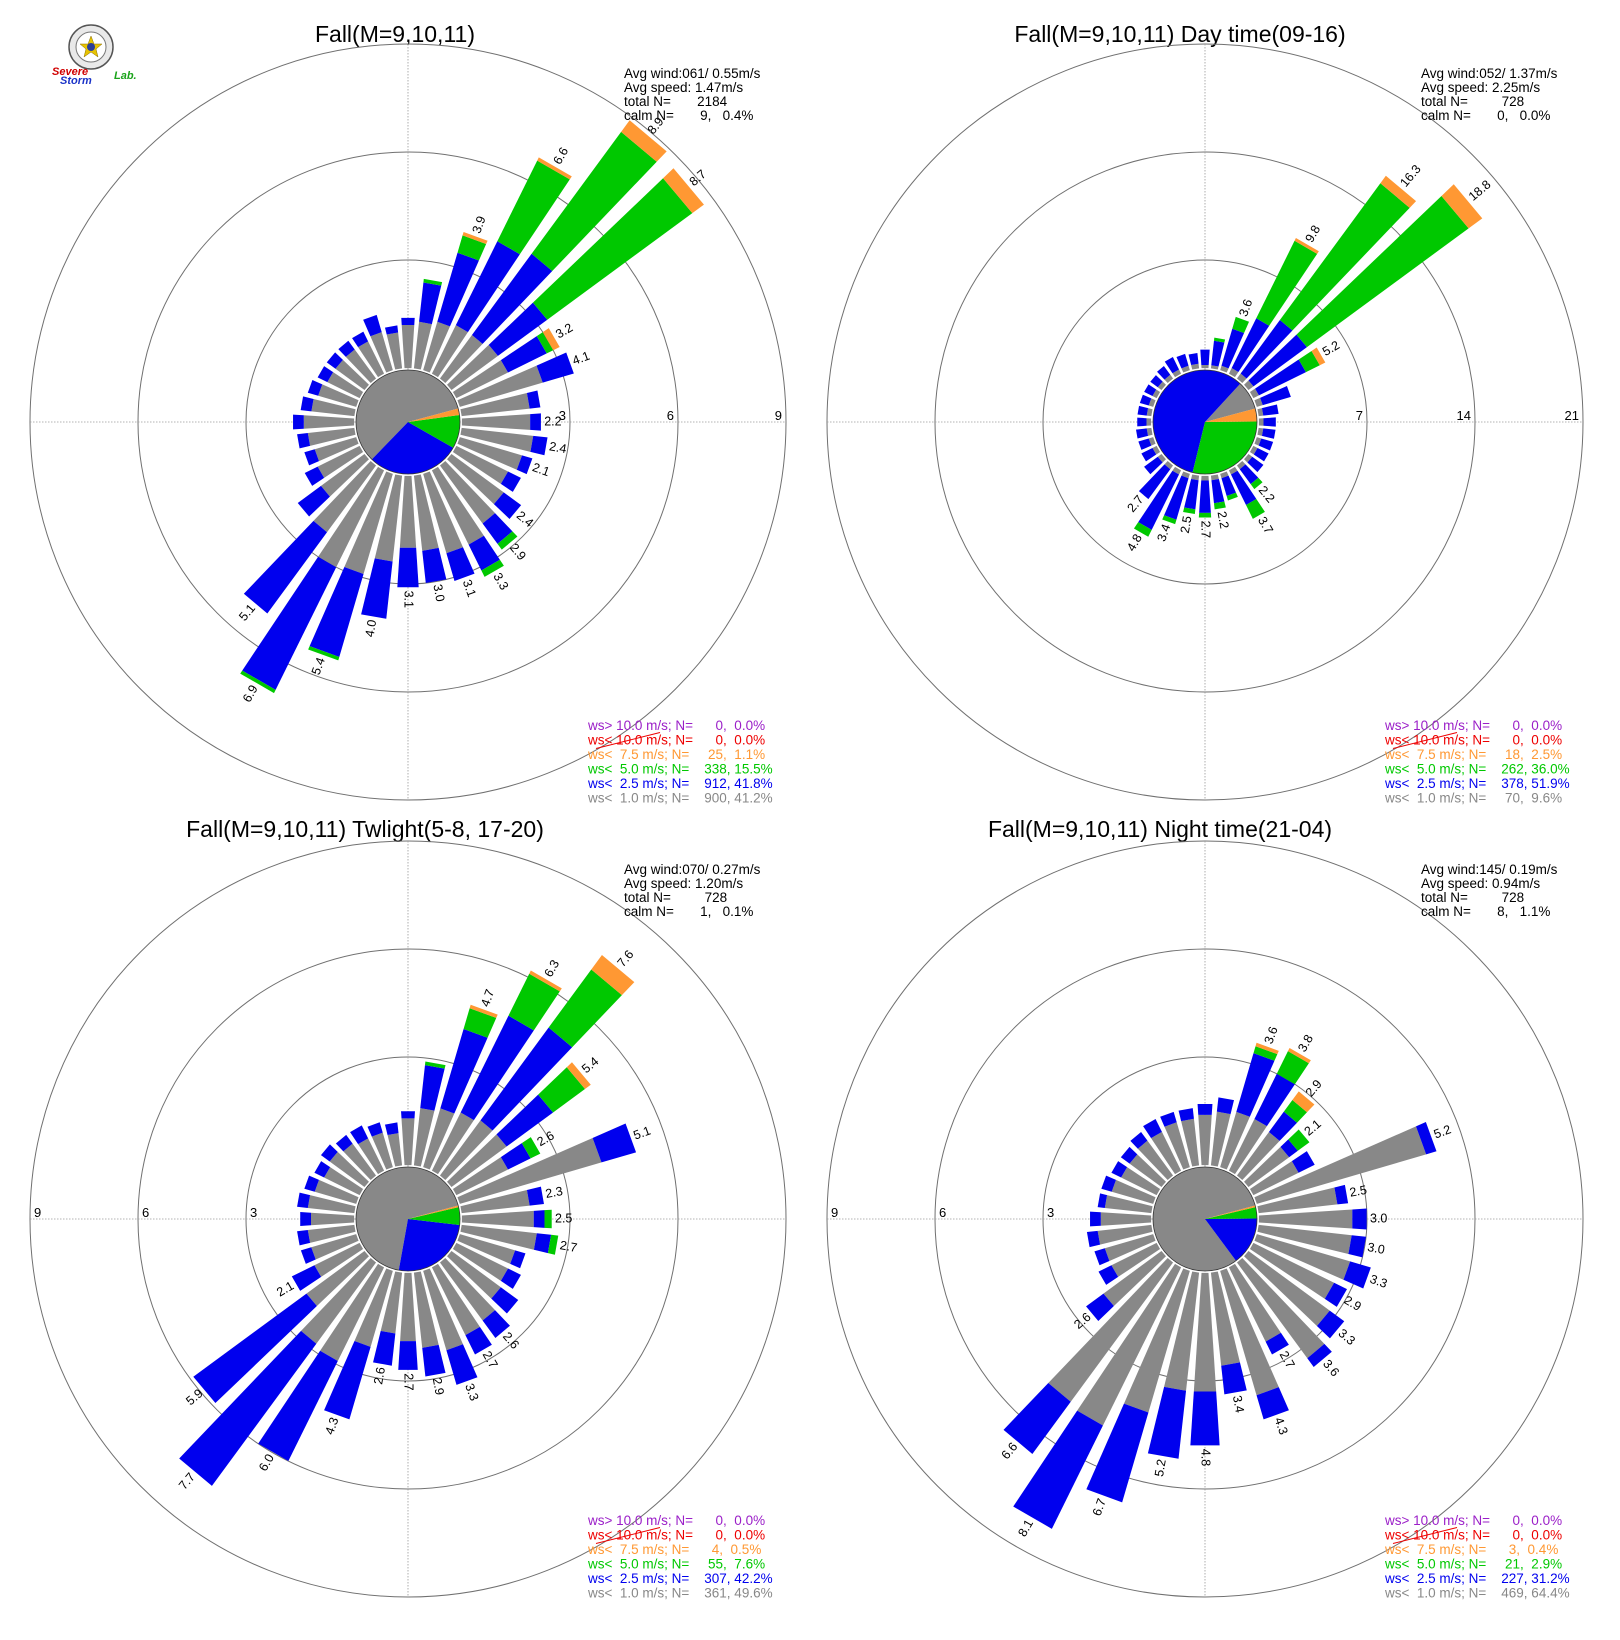 The image size is (1620, 1640). Describe the element at coordinates (1353, 1163) in the screenshot. I see `direction-bar: 5.2` at that location.